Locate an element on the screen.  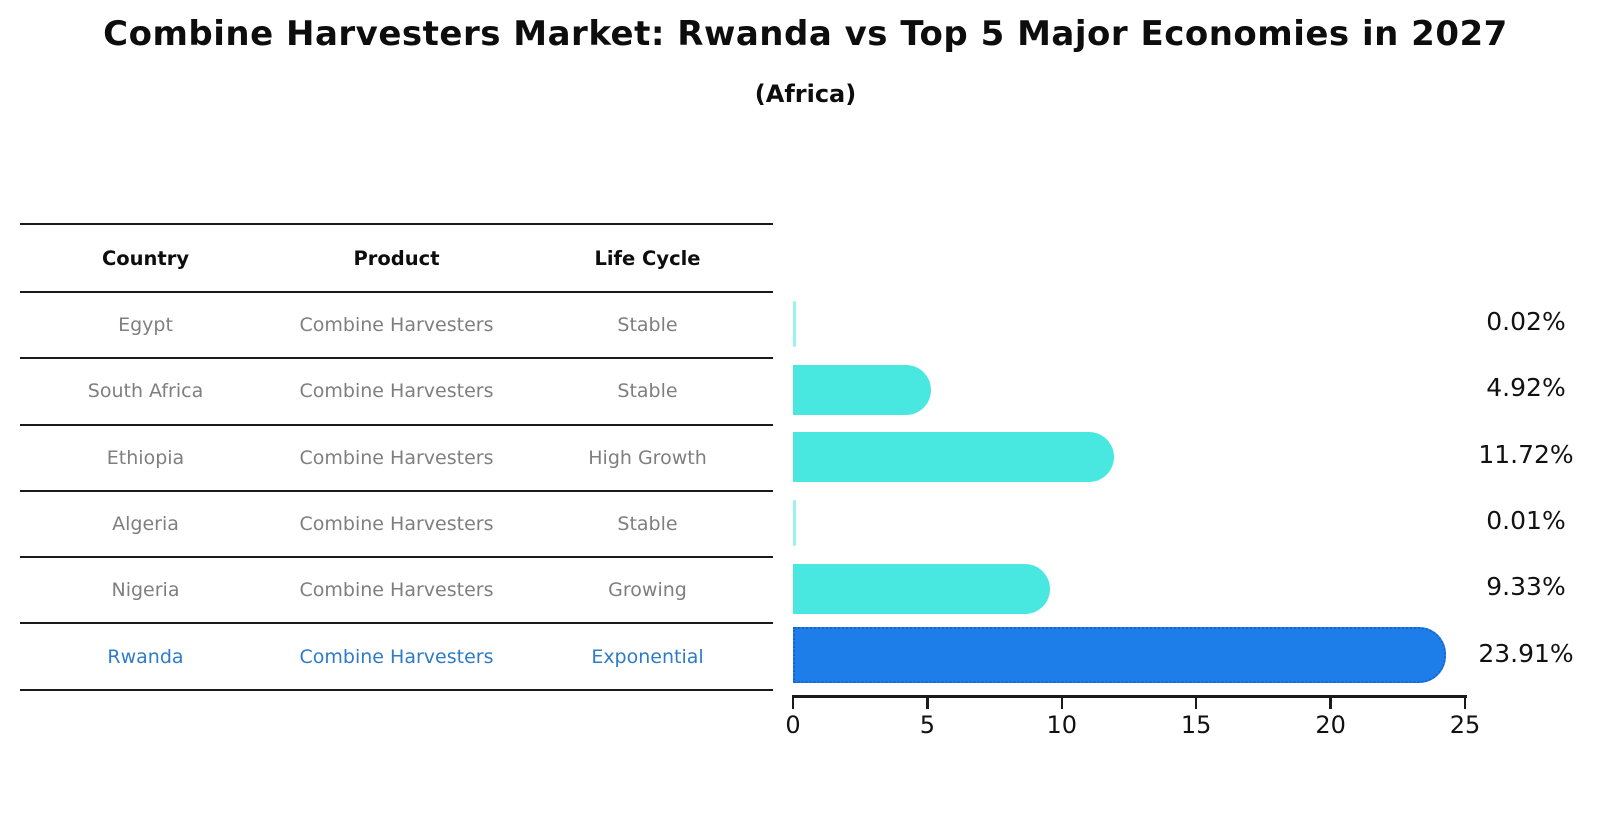
x-tick-label-10: 10 is located at coordinates (1062, 725).